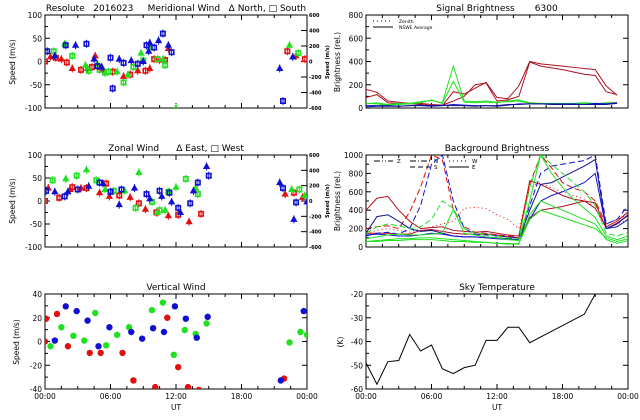 The image size is (640, 420). Describe the element at coordinates (314, 16) in the screenshot. I see `meridional-right-ytick-label: 600` at that location.